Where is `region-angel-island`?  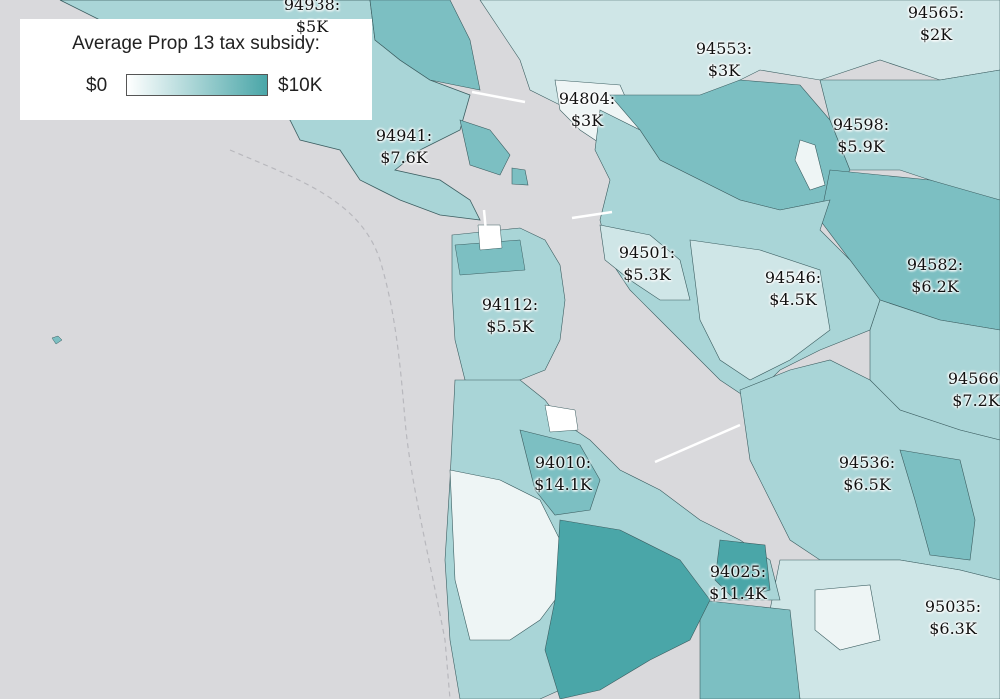
region-angel-island is located at coordinates (520, 176).